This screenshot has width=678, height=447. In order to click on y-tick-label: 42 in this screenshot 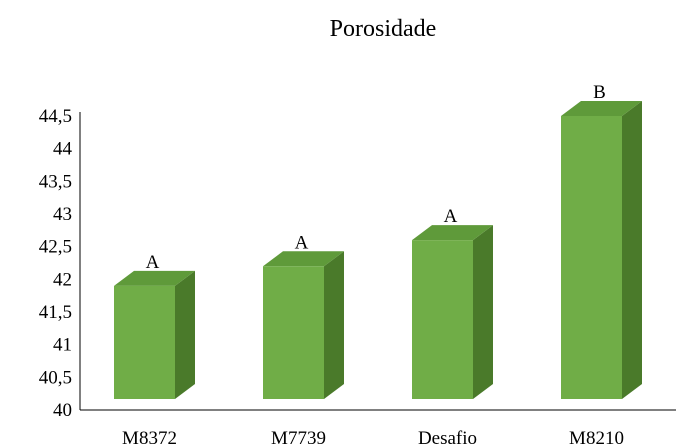, I will do `click(62, 279)`.